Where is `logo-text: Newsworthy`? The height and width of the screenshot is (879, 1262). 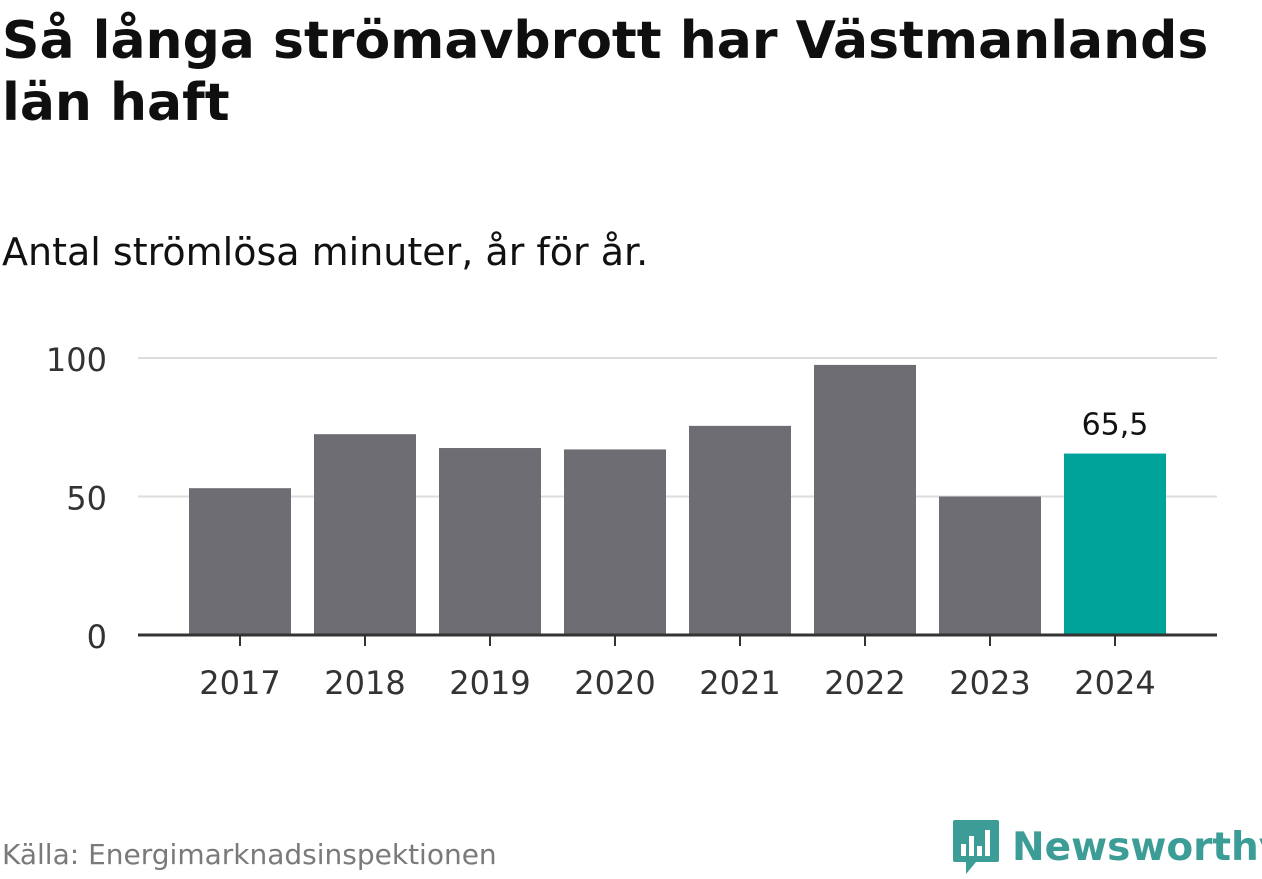
logo-text: Newsworthy is located at coordinates (1137, 847).